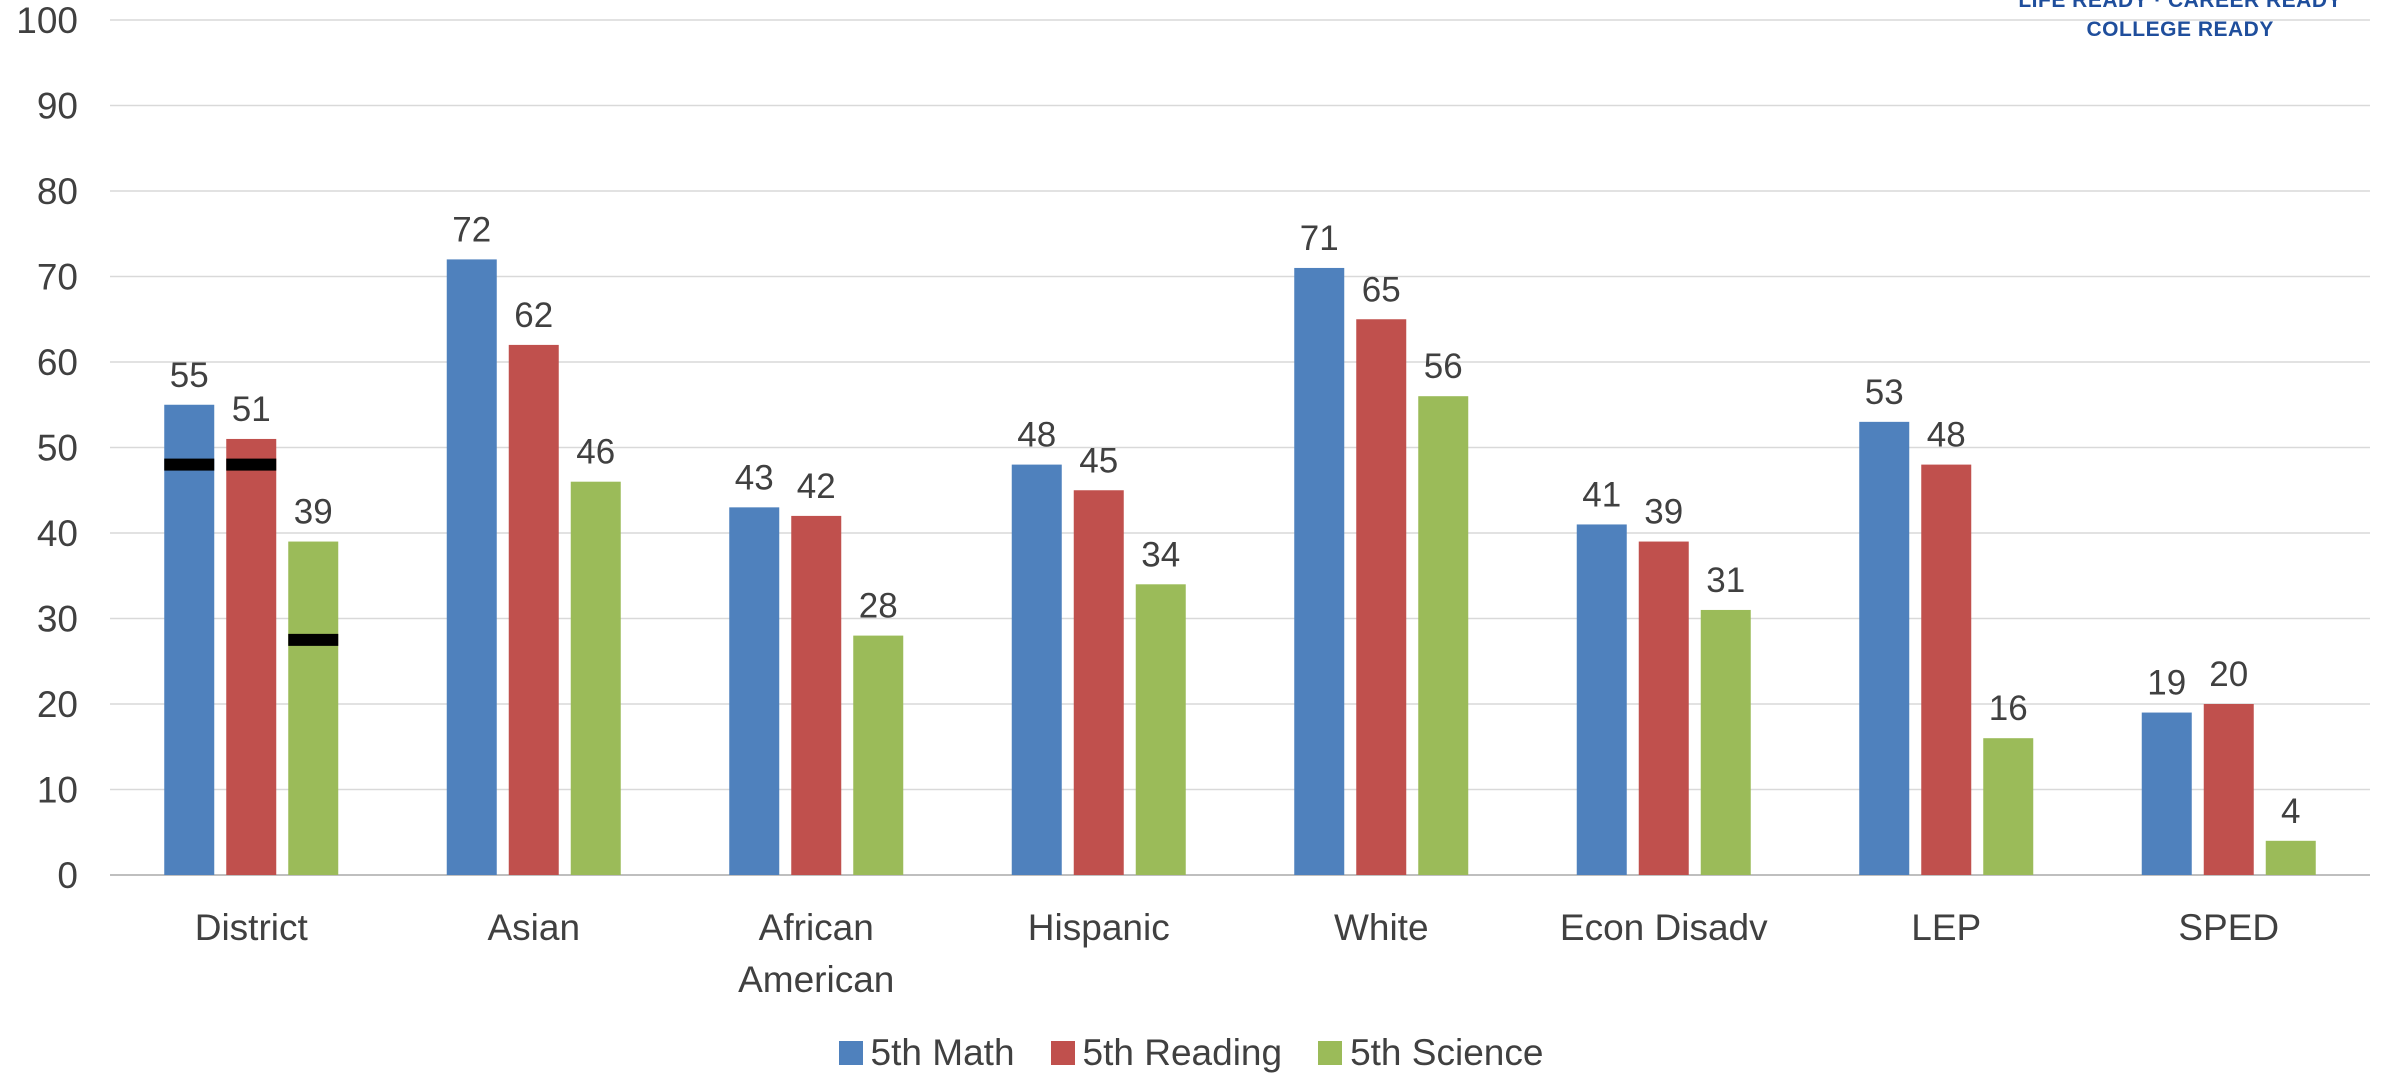  I want to click on x-category-label: Asian, so click(533, 927).